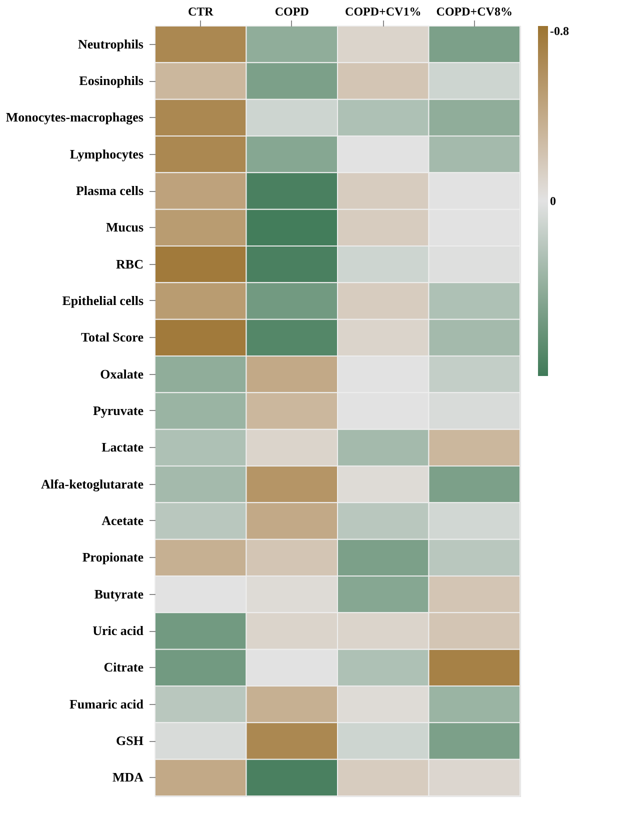  What do you see at coordinates (107, 154) in the screenshot?
I see `y-tick-label: Lymphocytes` at bounding box center [107, 154].